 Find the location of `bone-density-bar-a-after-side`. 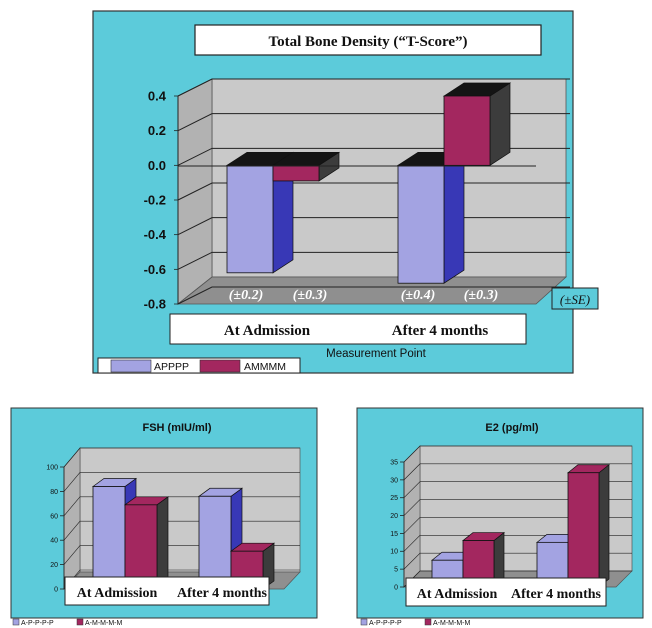

bone-density-bar-a-after-side is located at coordinates (454, 217).